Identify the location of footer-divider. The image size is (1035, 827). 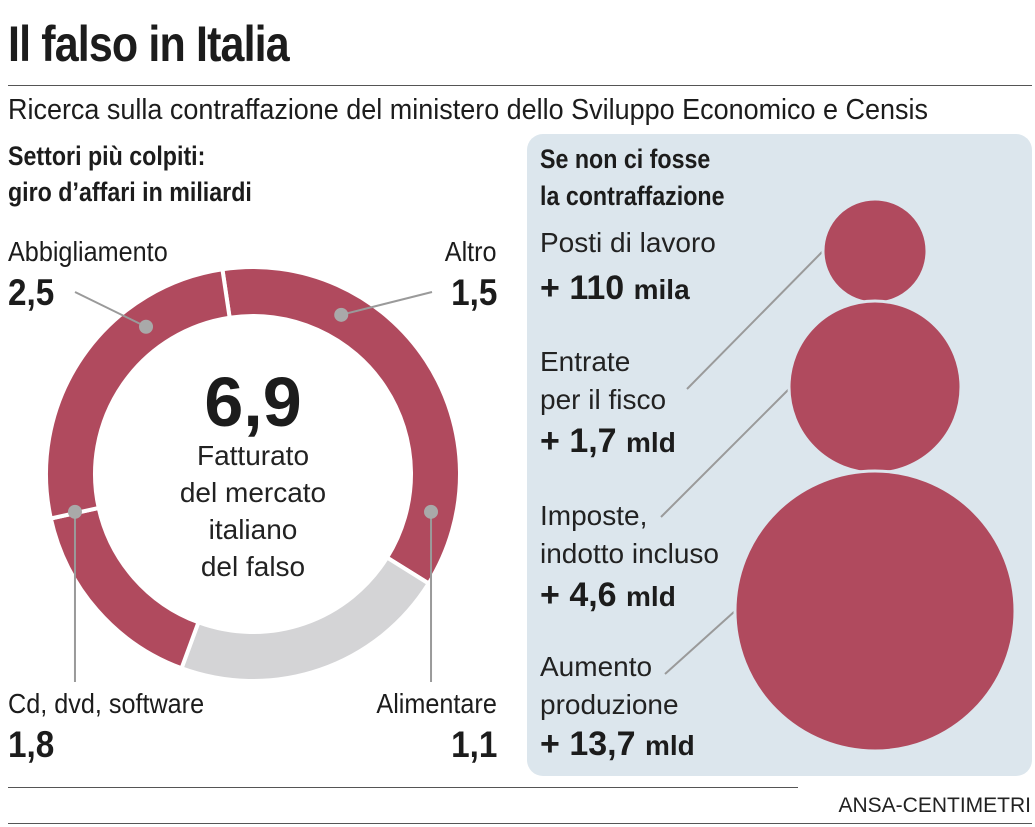
(403, 787).